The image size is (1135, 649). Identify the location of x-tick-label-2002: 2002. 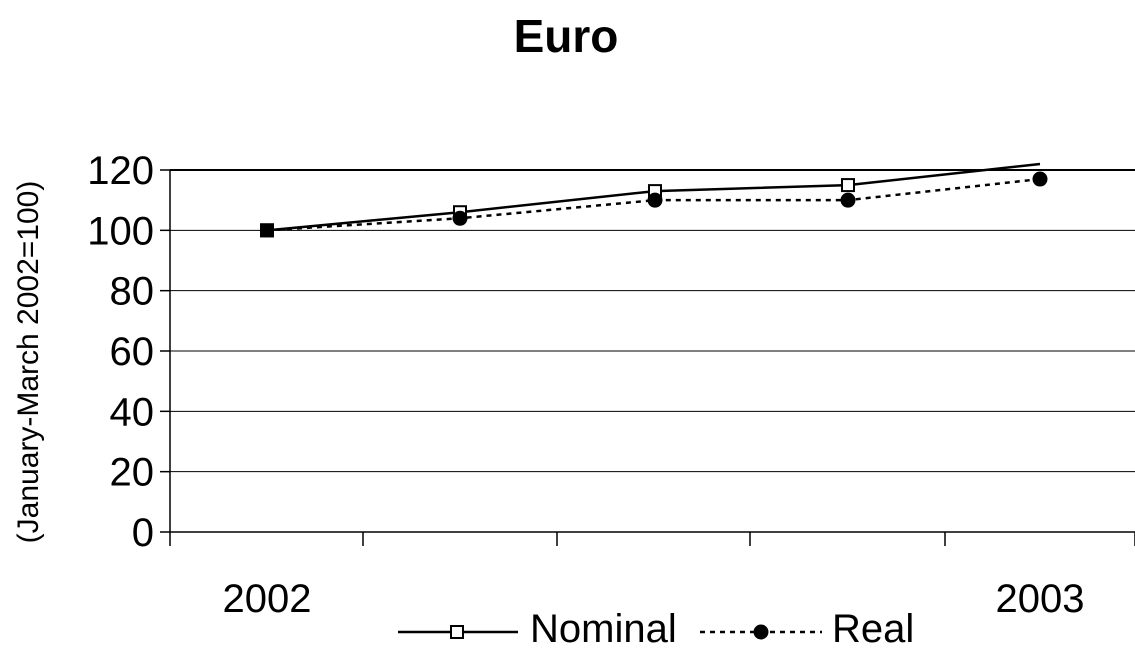
(267, 599).